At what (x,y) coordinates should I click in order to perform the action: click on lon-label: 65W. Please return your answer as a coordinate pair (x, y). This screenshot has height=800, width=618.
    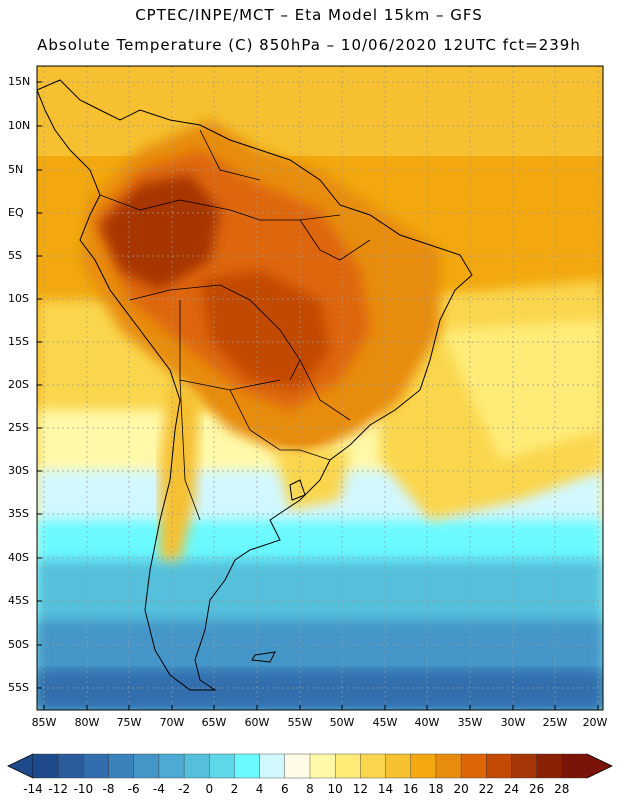
    Looking at the image, I should click on (214, 722).